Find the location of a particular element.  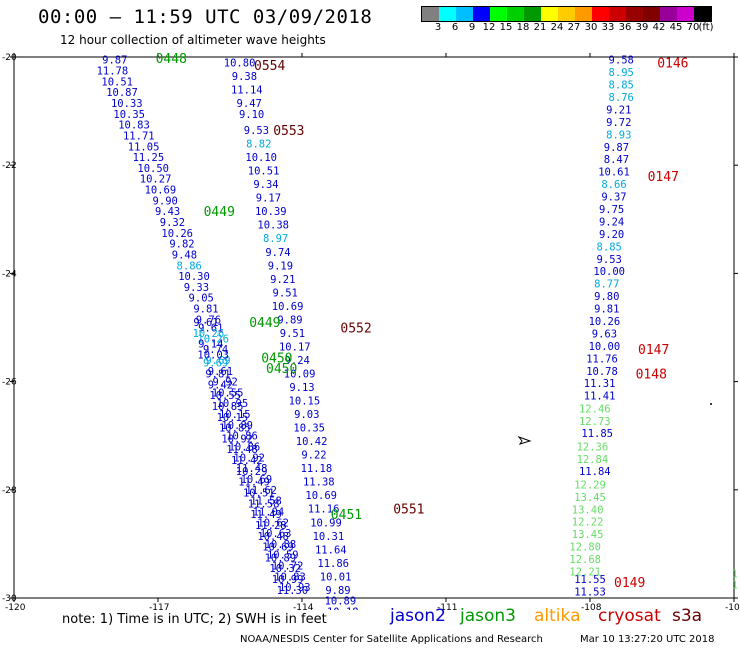

colorbar-tick-label: 21 is located at coordinates (540, 27).